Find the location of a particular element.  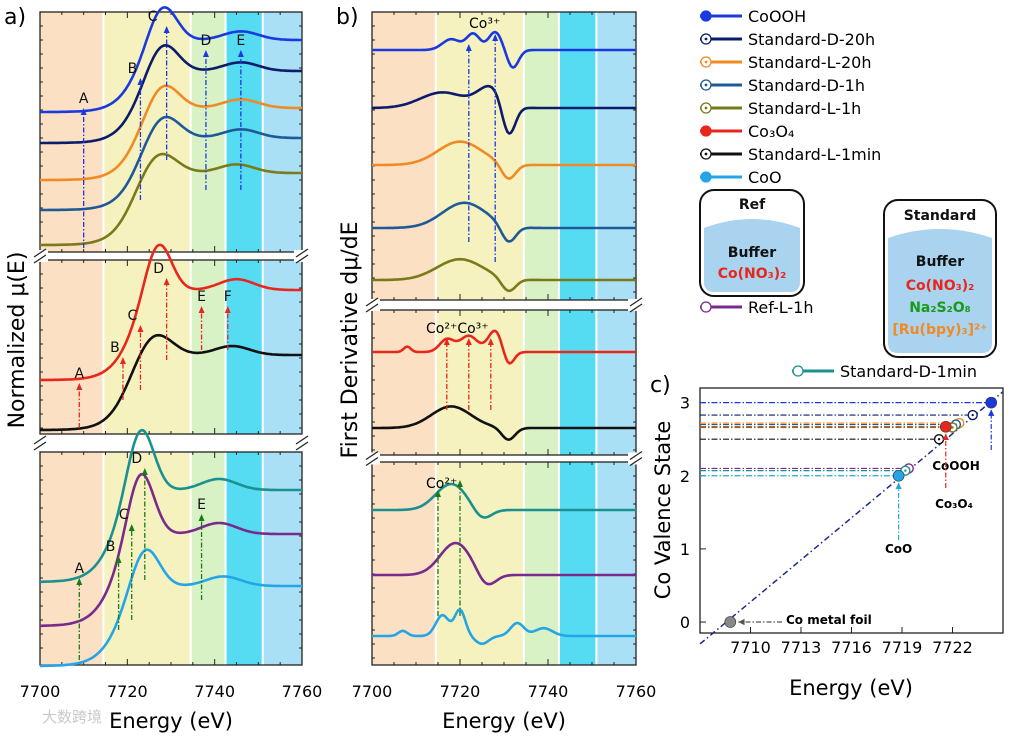

a-x-tick-label: 7720 is located at coordinates (127, 691).